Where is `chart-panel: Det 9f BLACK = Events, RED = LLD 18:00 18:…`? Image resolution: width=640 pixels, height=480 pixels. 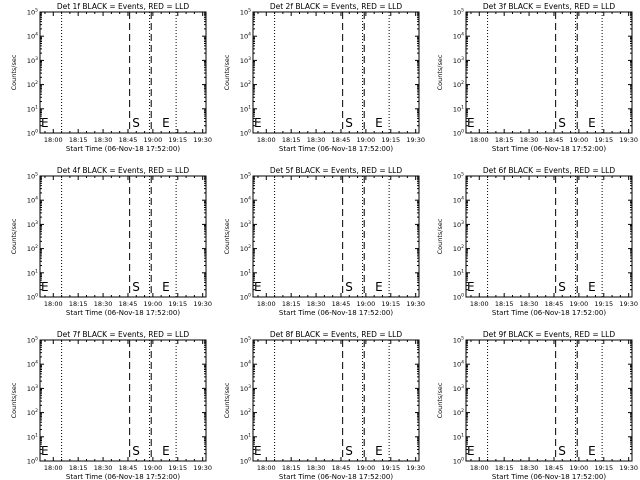 chart-panel: Det 9f BLACK = Events, RED = LLD 18:00 18:… is located at coordinates (537, 405).